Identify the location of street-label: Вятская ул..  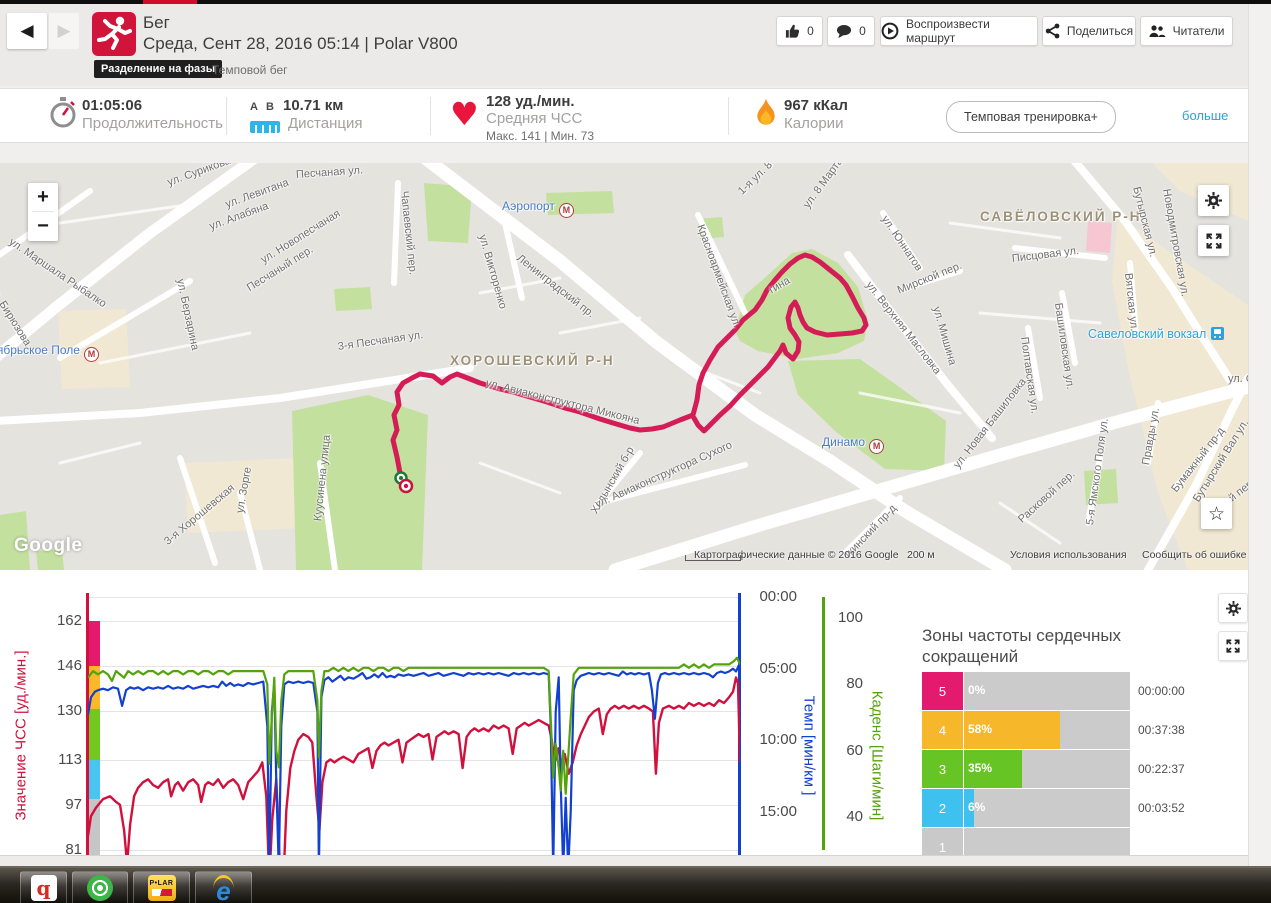
(1131, 302).